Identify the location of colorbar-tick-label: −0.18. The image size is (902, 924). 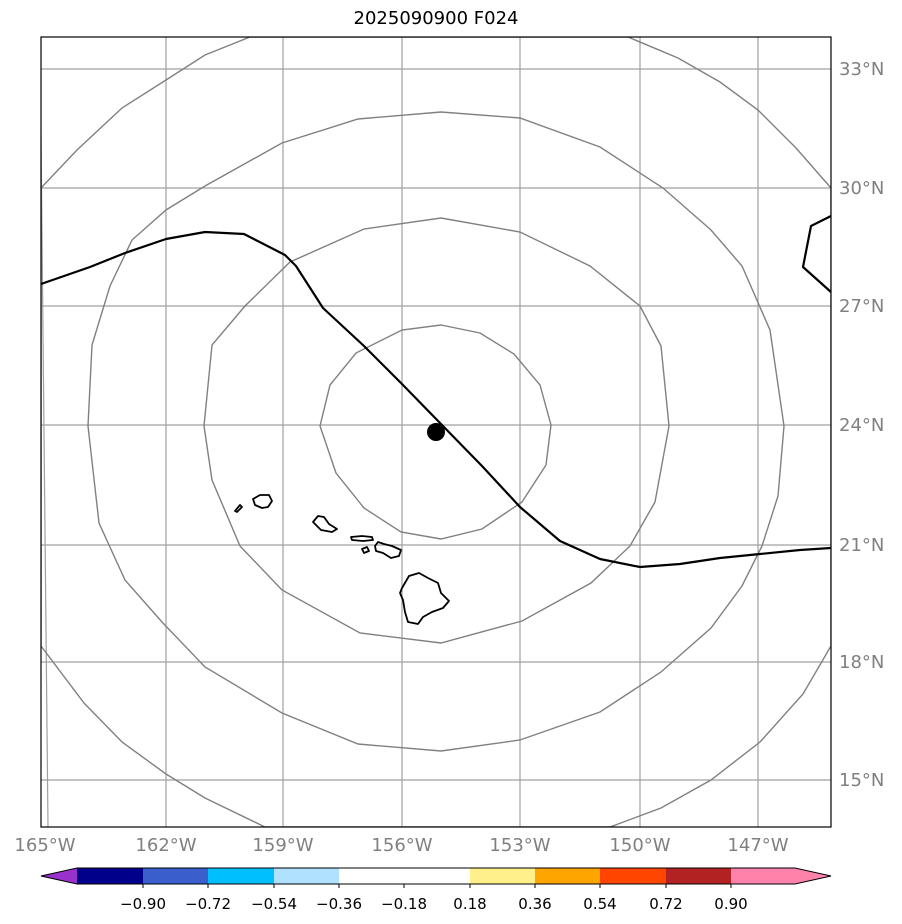
(404, 904).